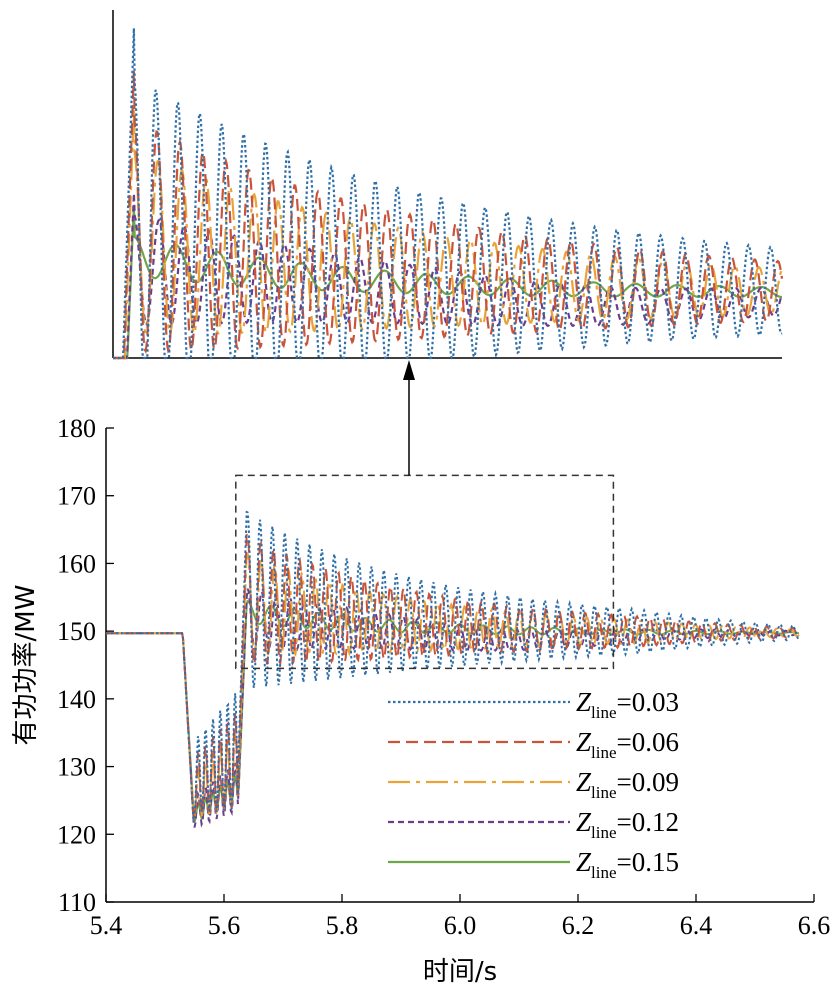  I want to click on x-tick-label: 5.4, so click(106, 925).